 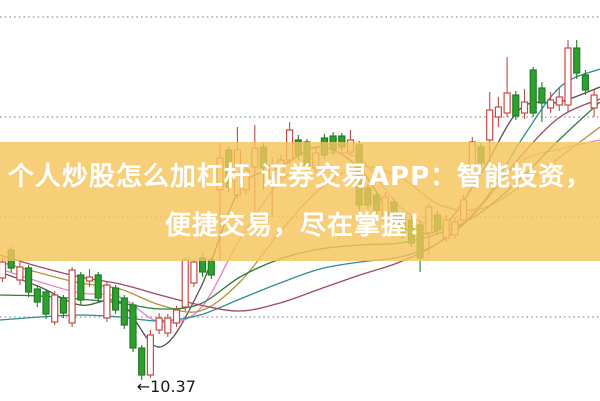 What do you see at coordinates (166, 386) in the screenshot?
I see `low-price-label: ←10.37` at bounding box center [166, 386].